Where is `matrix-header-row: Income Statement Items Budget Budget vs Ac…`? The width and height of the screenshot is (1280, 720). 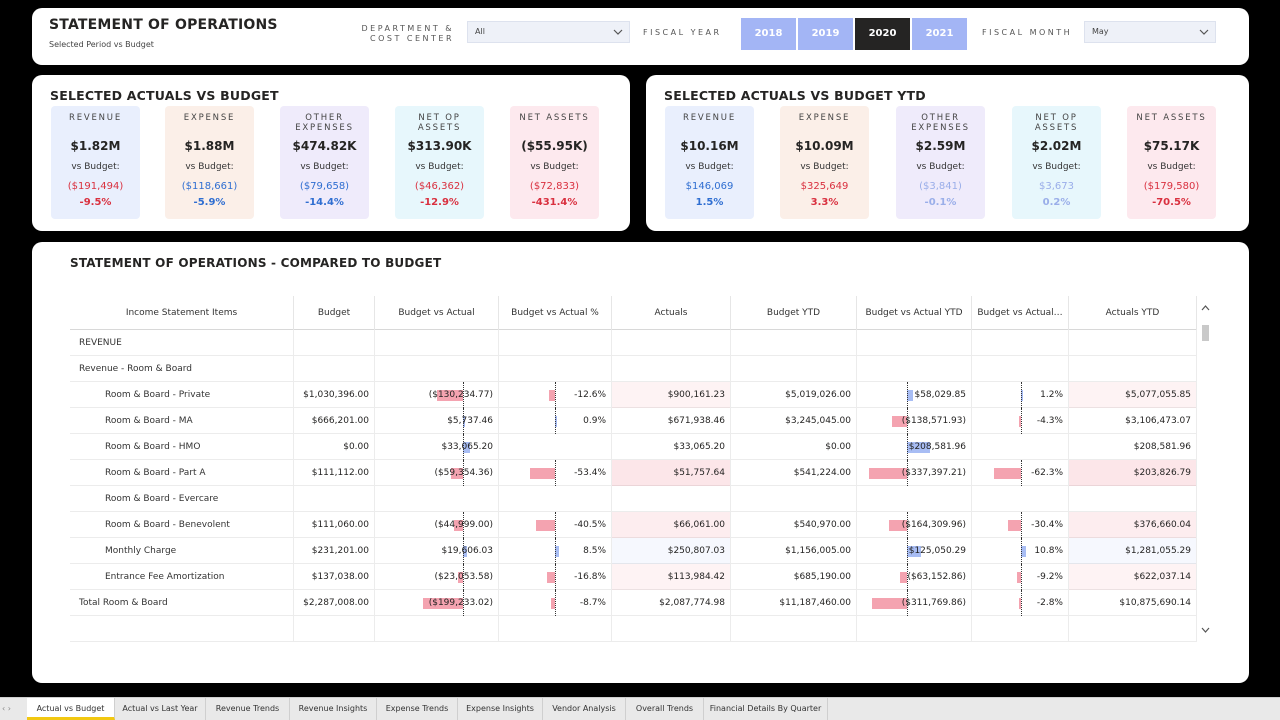
matrix-header-row: Income Statement Items Budget Budget vs Ac… is located at coordinates (633, 313).